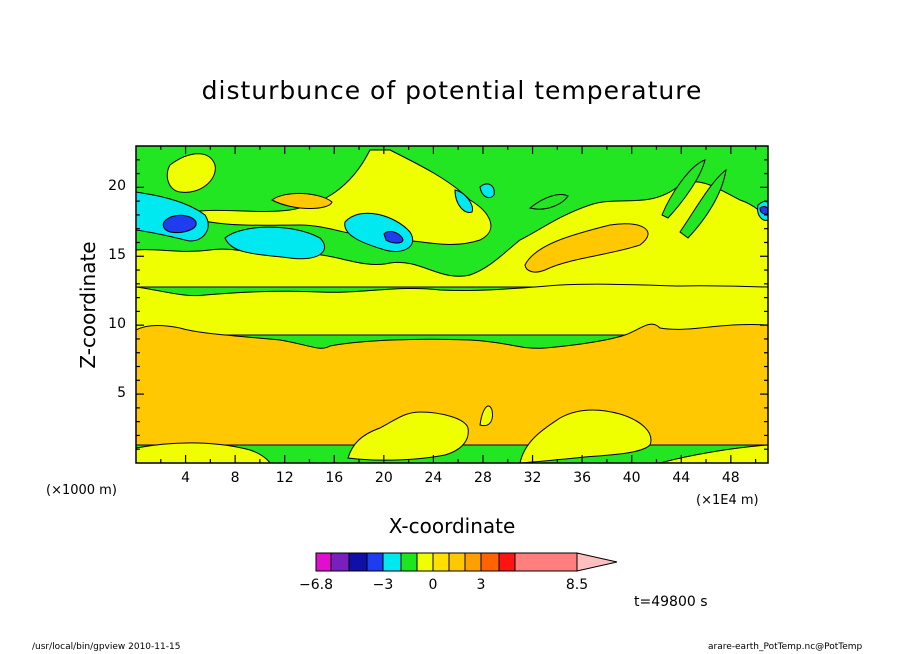 The image size is (904, 654). Describe the element at coordinates (106, 647) in the screenshot. I see `footer-left: /usr/local/bin/gpview 2010-11-15` at that location.